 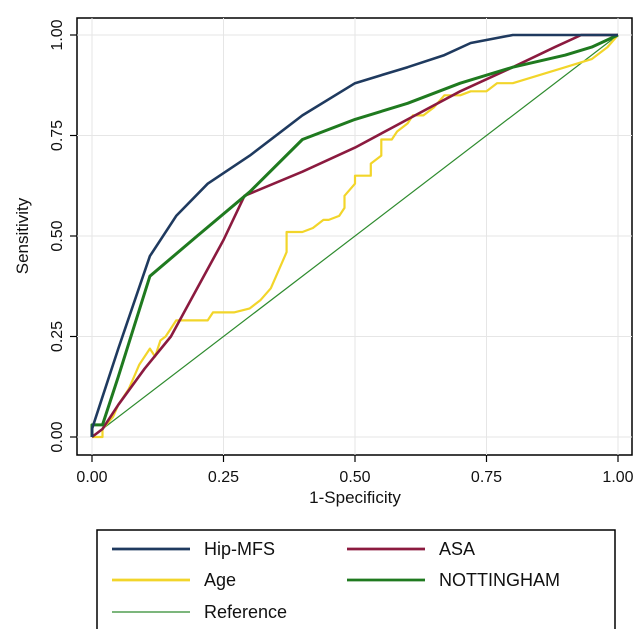 What do you see at coordinates (57, 135) in the screenshot?
I see `y-tick-label: 0.75` at bounding box center [57, 135].